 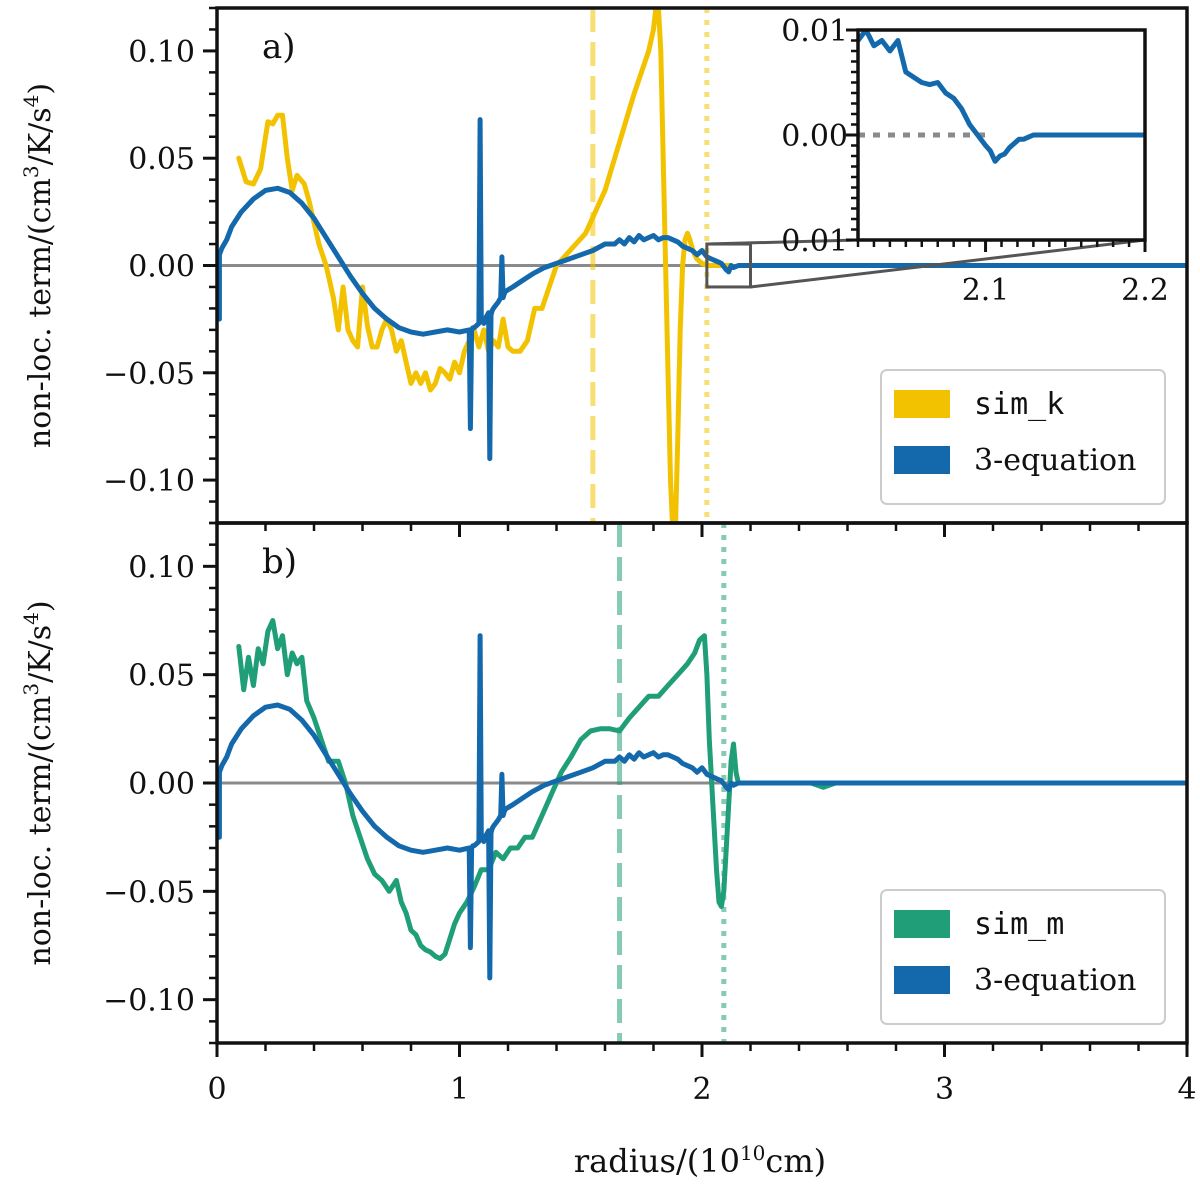 I want to click on x-axis-label: radius/(1010cm), so click(x=700, y=1160).